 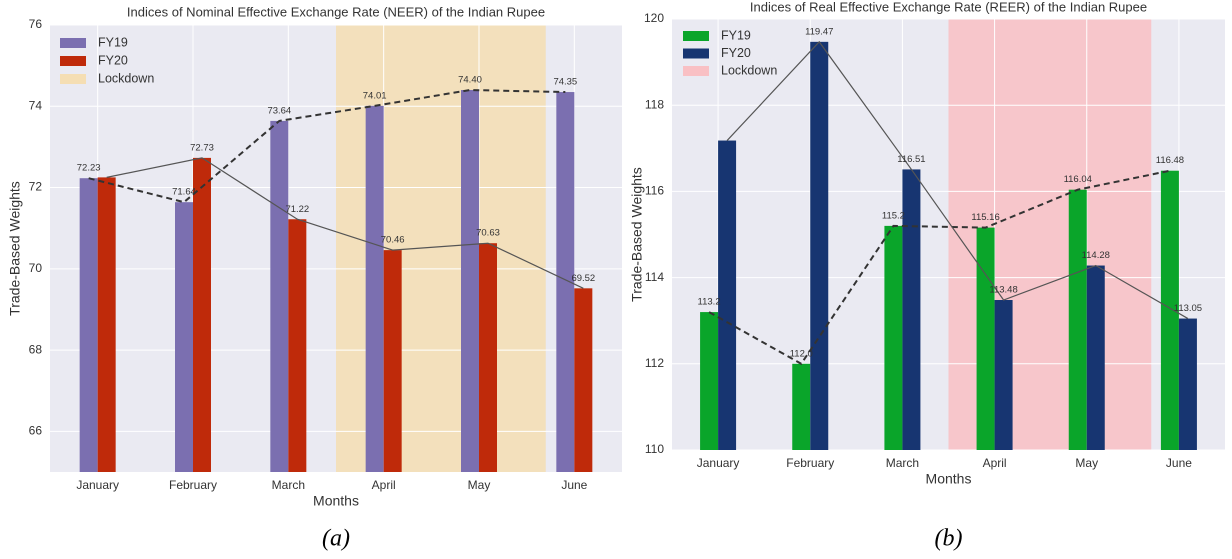 What do you see at coordinates (89, 168) in the screenshot?
I see `data-label: 72.23` at bounding box center [89, 168].